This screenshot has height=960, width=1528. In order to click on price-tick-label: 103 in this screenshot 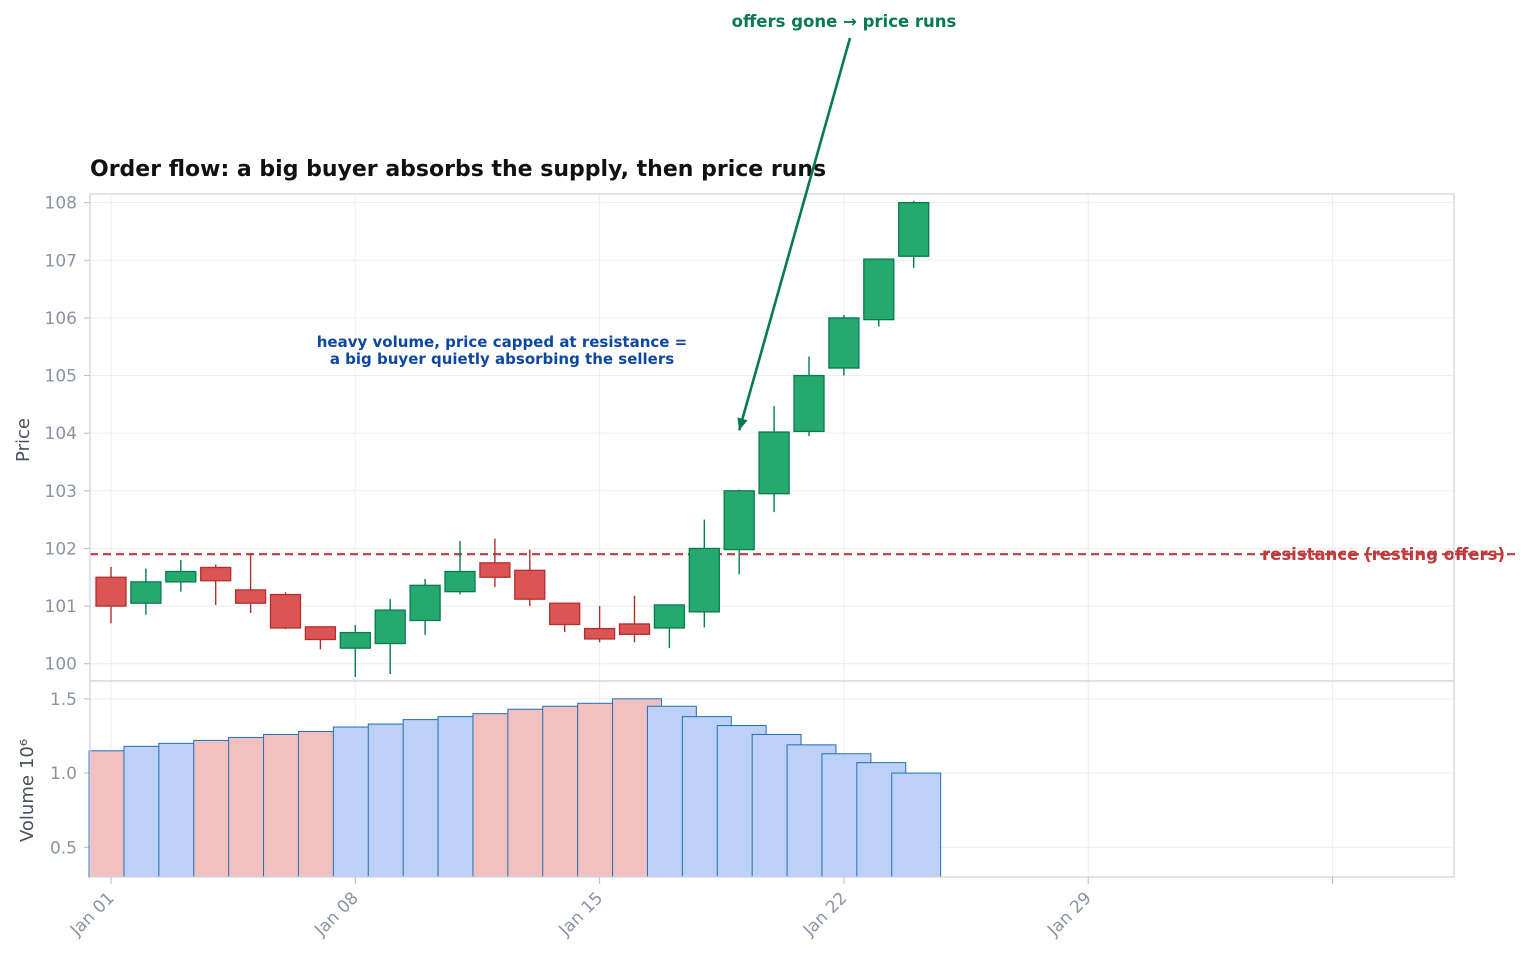, I will do `click(61, 492)`.